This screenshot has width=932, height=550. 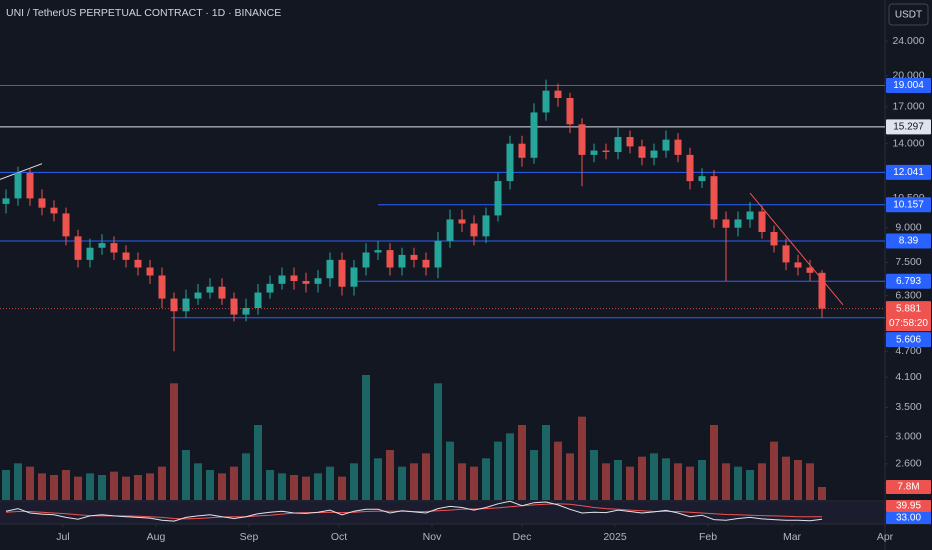 I want to click on y-tick-label: 4.100, so click(x=908, y=377).